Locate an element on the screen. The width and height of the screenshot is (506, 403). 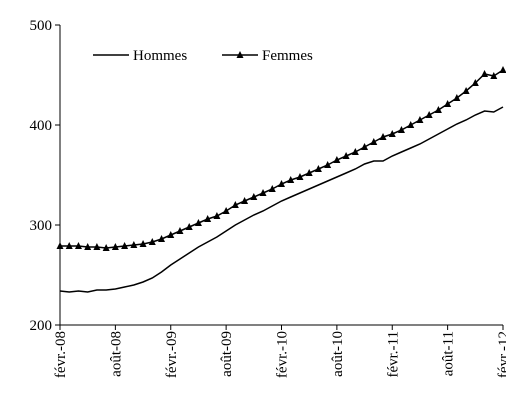
x-tick-label: févr.-08 is located at coordinates (61, 354).